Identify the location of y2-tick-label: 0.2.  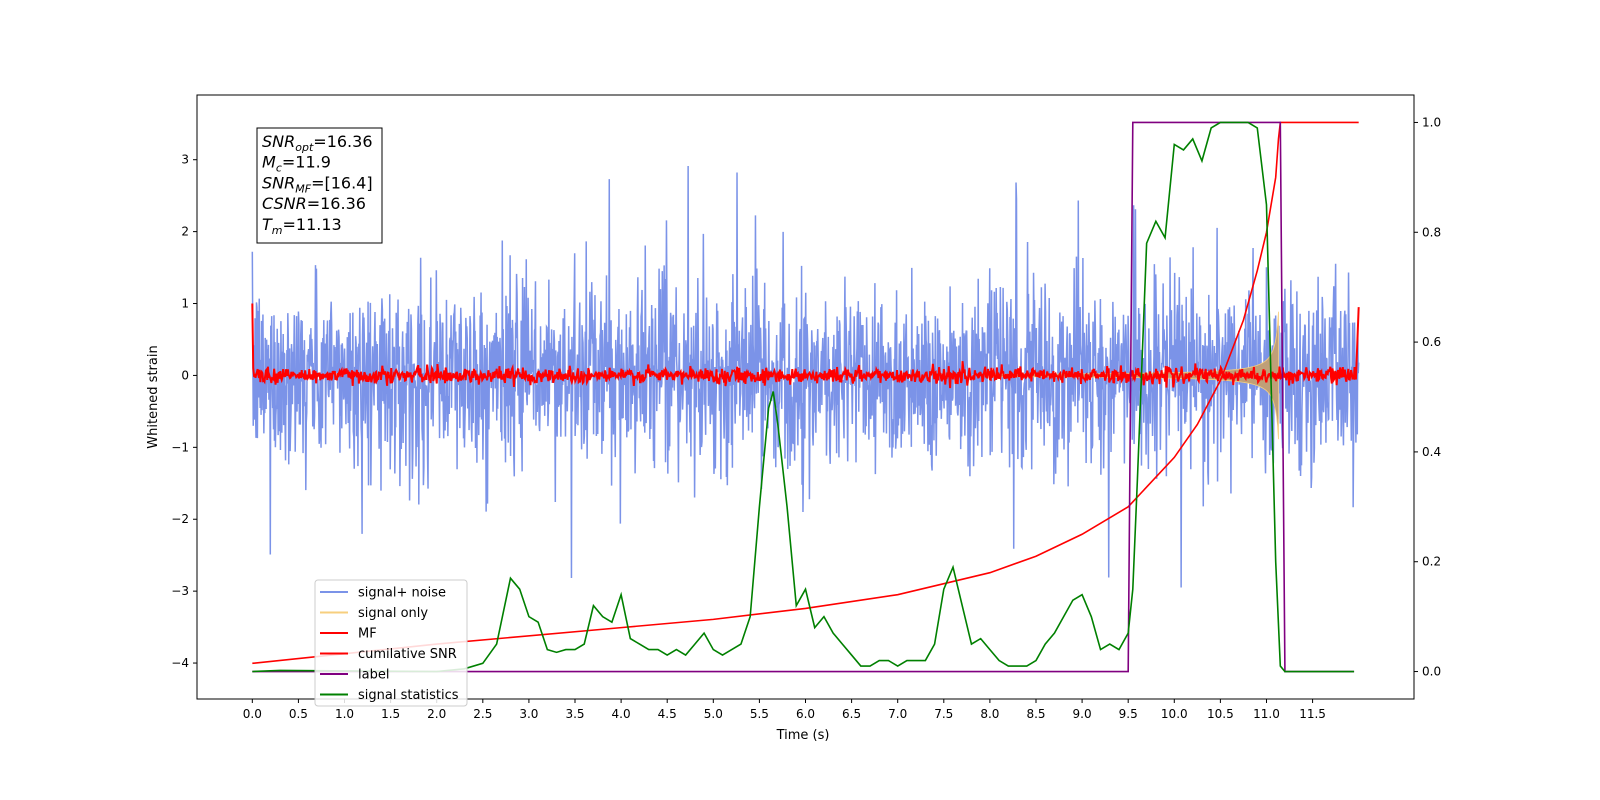
(1431, 562).